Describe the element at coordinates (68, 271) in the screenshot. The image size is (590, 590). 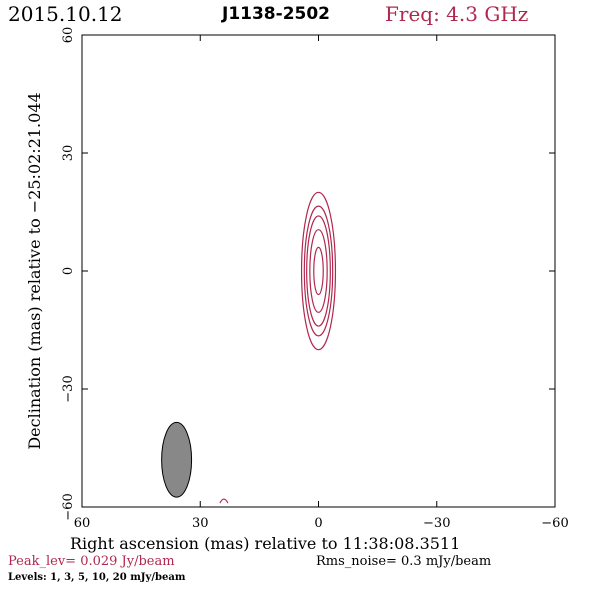
I see `y-tick-label: 0` at that location.